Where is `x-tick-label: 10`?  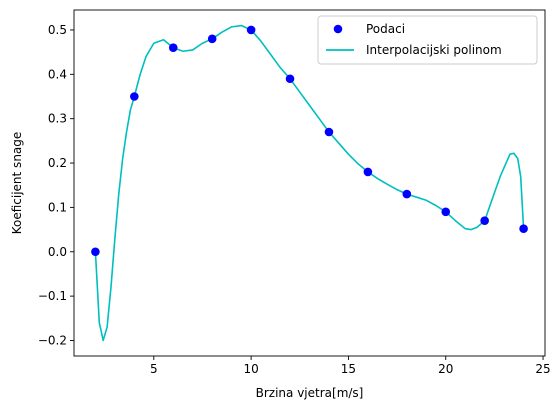
x-tick-label: 10 is located at coordinates (250, 369).